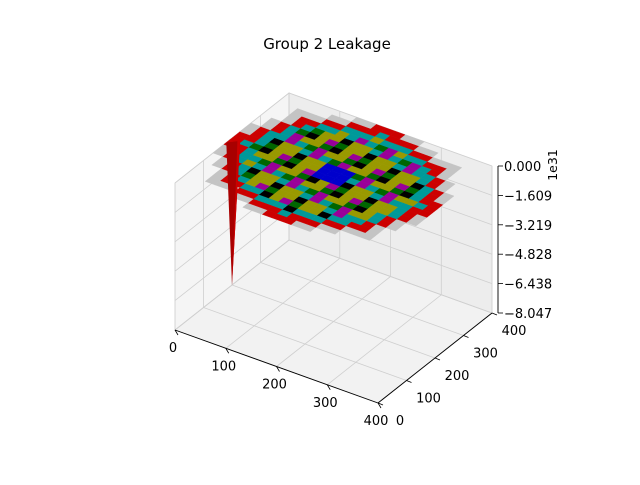  I want to click on y-tick-label: 300, so click(485, 354).